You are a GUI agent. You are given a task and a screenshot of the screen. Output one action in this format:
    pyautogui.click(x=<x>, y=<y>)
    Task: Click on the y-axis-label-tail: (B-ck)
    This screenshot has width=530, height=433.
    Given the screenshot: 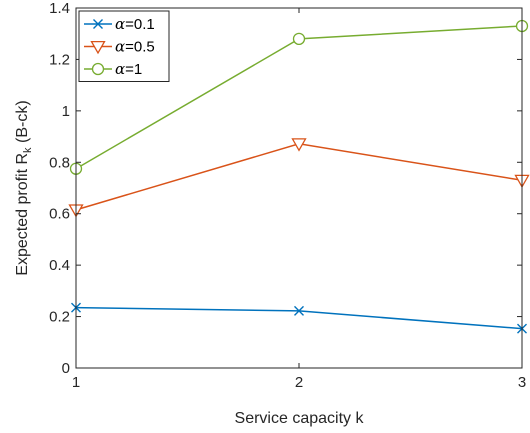 What is the action you would take?
    pyautogui.click(x=22, y=123)
    